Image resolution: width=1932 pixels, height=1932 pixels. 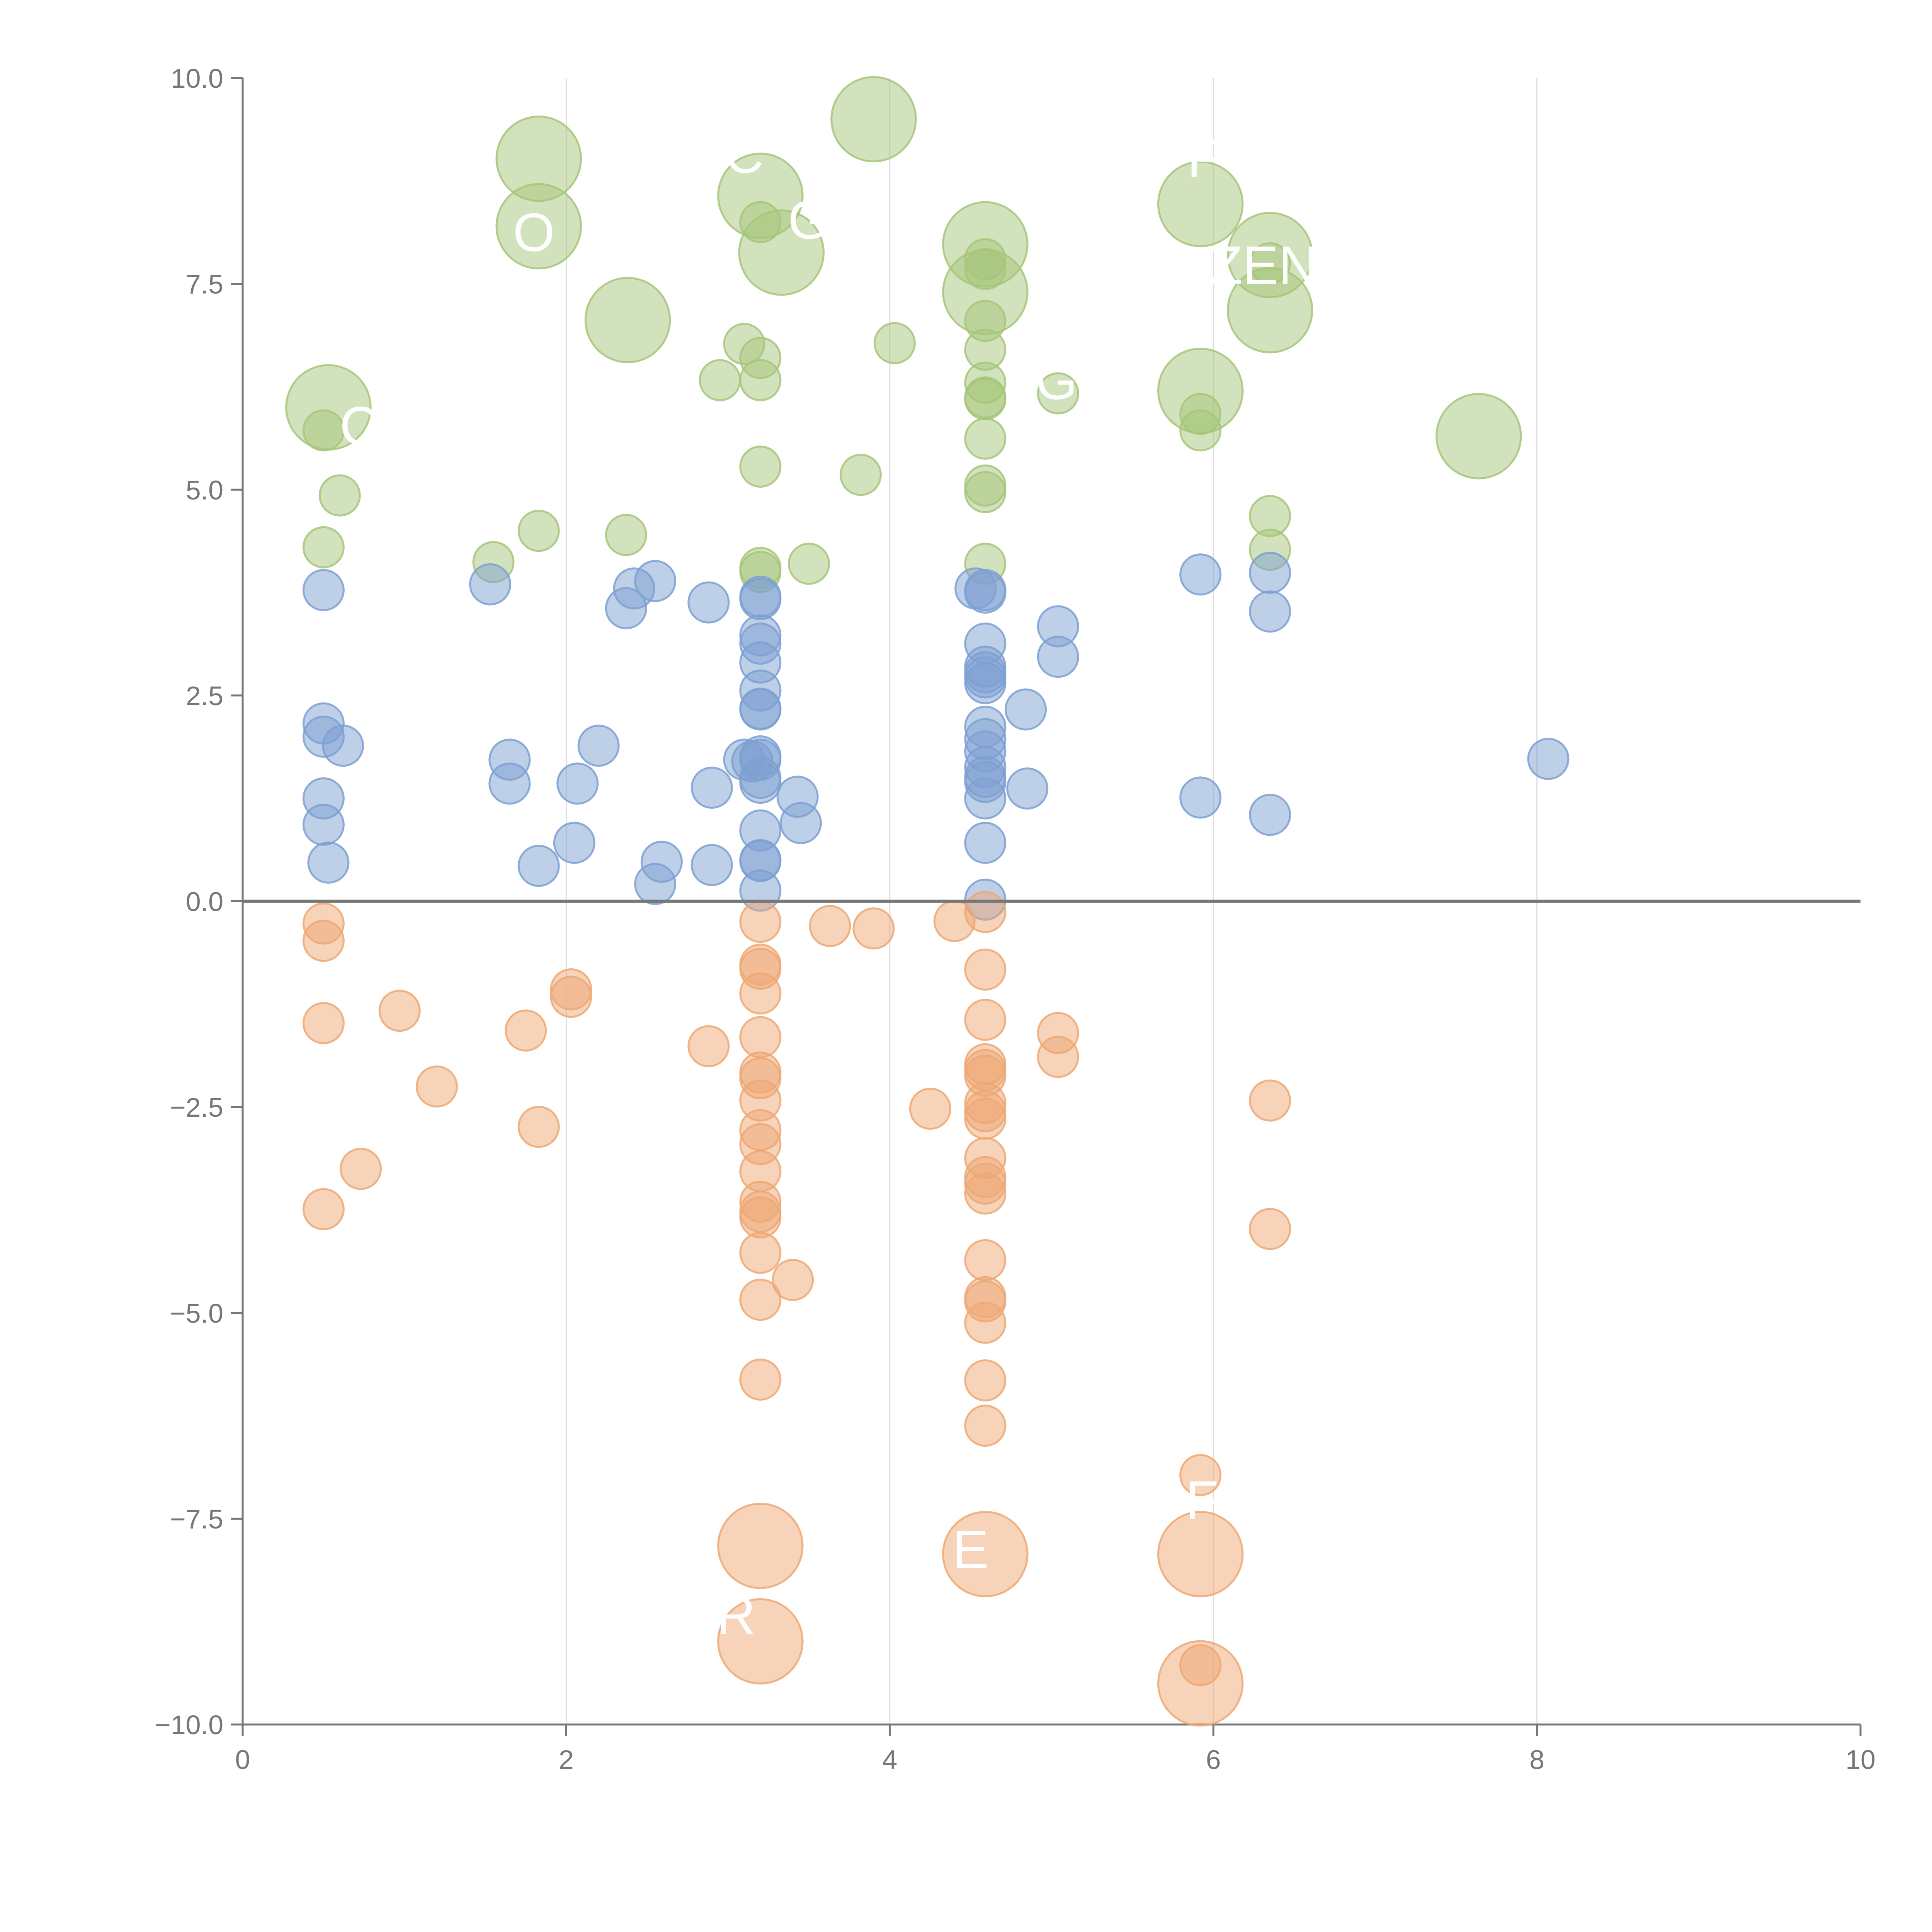 What do you see at coordinates (205, 902) in the screenshot?
I see `y-tick-label: 0.0` at bounding box center [205, 902].